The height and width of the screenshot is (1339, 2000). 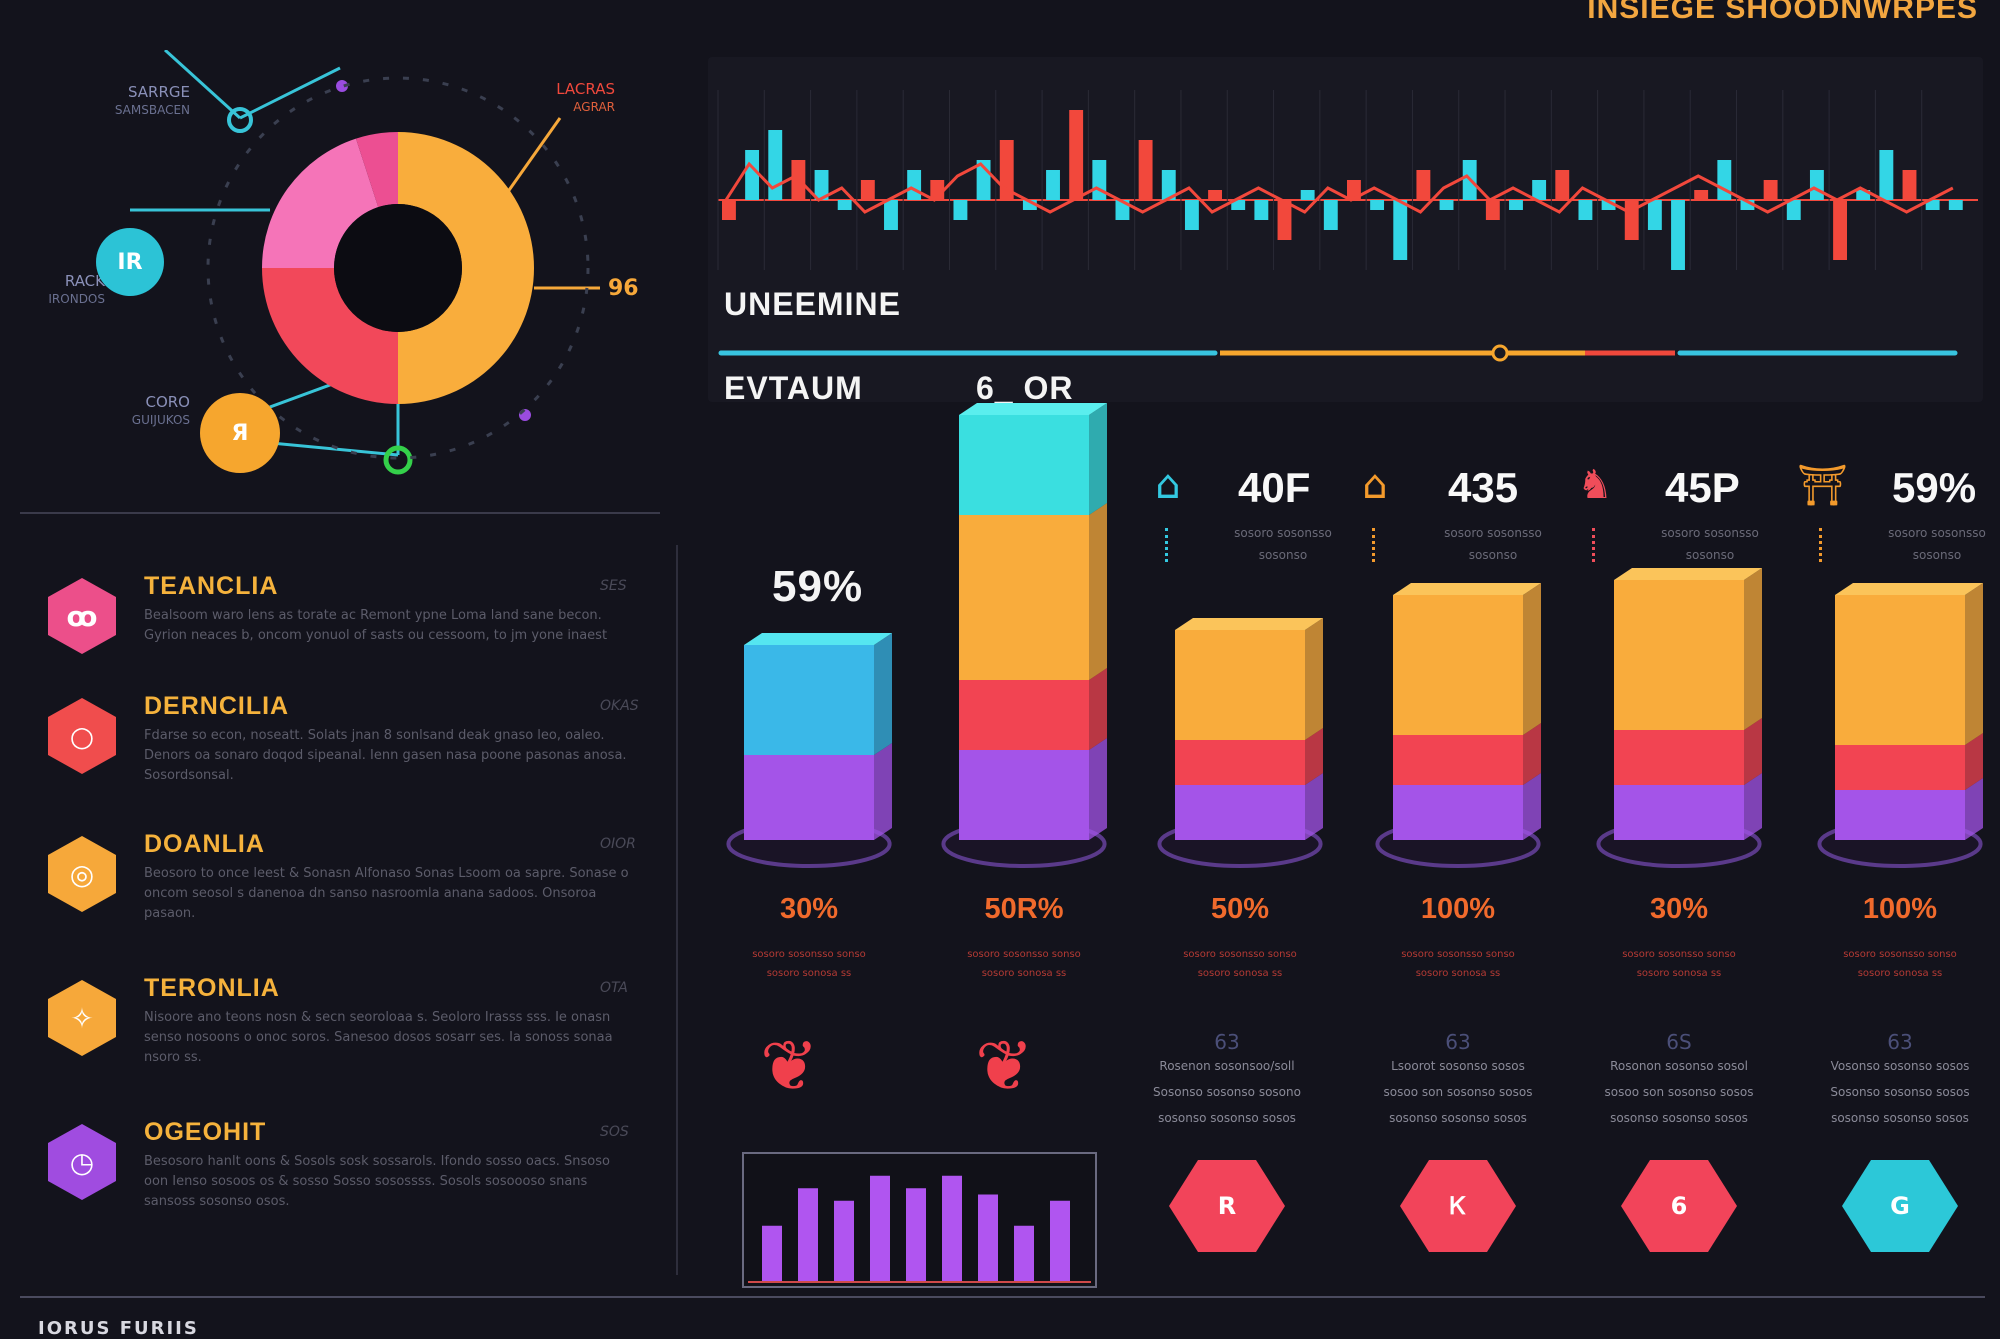 What do you see at coordinates (618, 844) in the screenshot?
I see `list-item-tag: OIOR` at bounding box center [618, 844].